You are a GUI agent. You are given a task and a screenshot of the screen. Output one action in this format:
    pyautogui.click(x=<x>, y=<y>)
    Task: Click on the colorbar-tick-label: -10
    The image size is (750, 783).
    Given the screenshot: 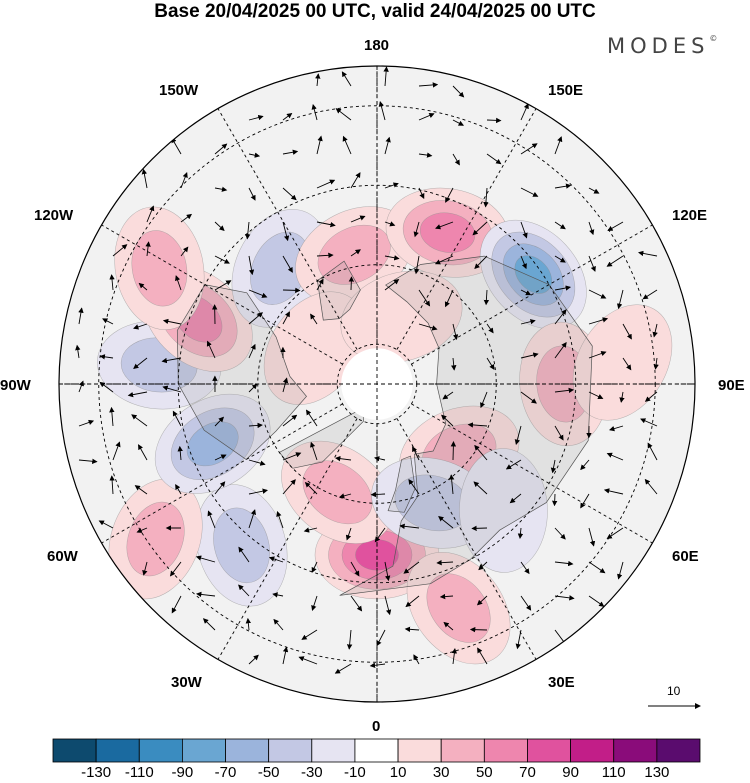 What is the action you would take?
    pyautogui.click(x=355, y=772)
    